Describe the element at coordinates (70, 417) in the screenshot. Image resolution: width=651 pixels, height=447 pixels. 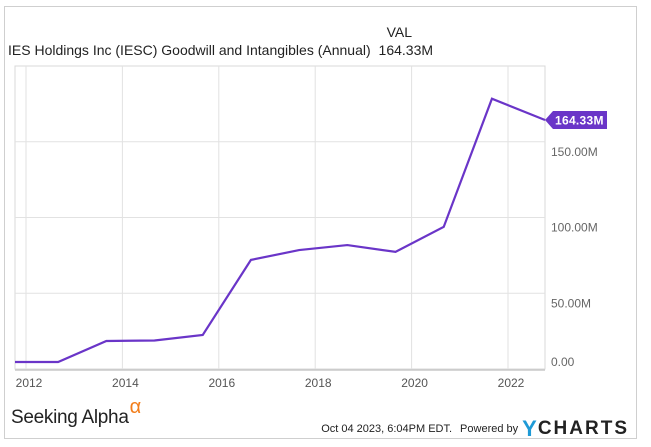
I see `brand-name: Seeking Alpha` at that location.